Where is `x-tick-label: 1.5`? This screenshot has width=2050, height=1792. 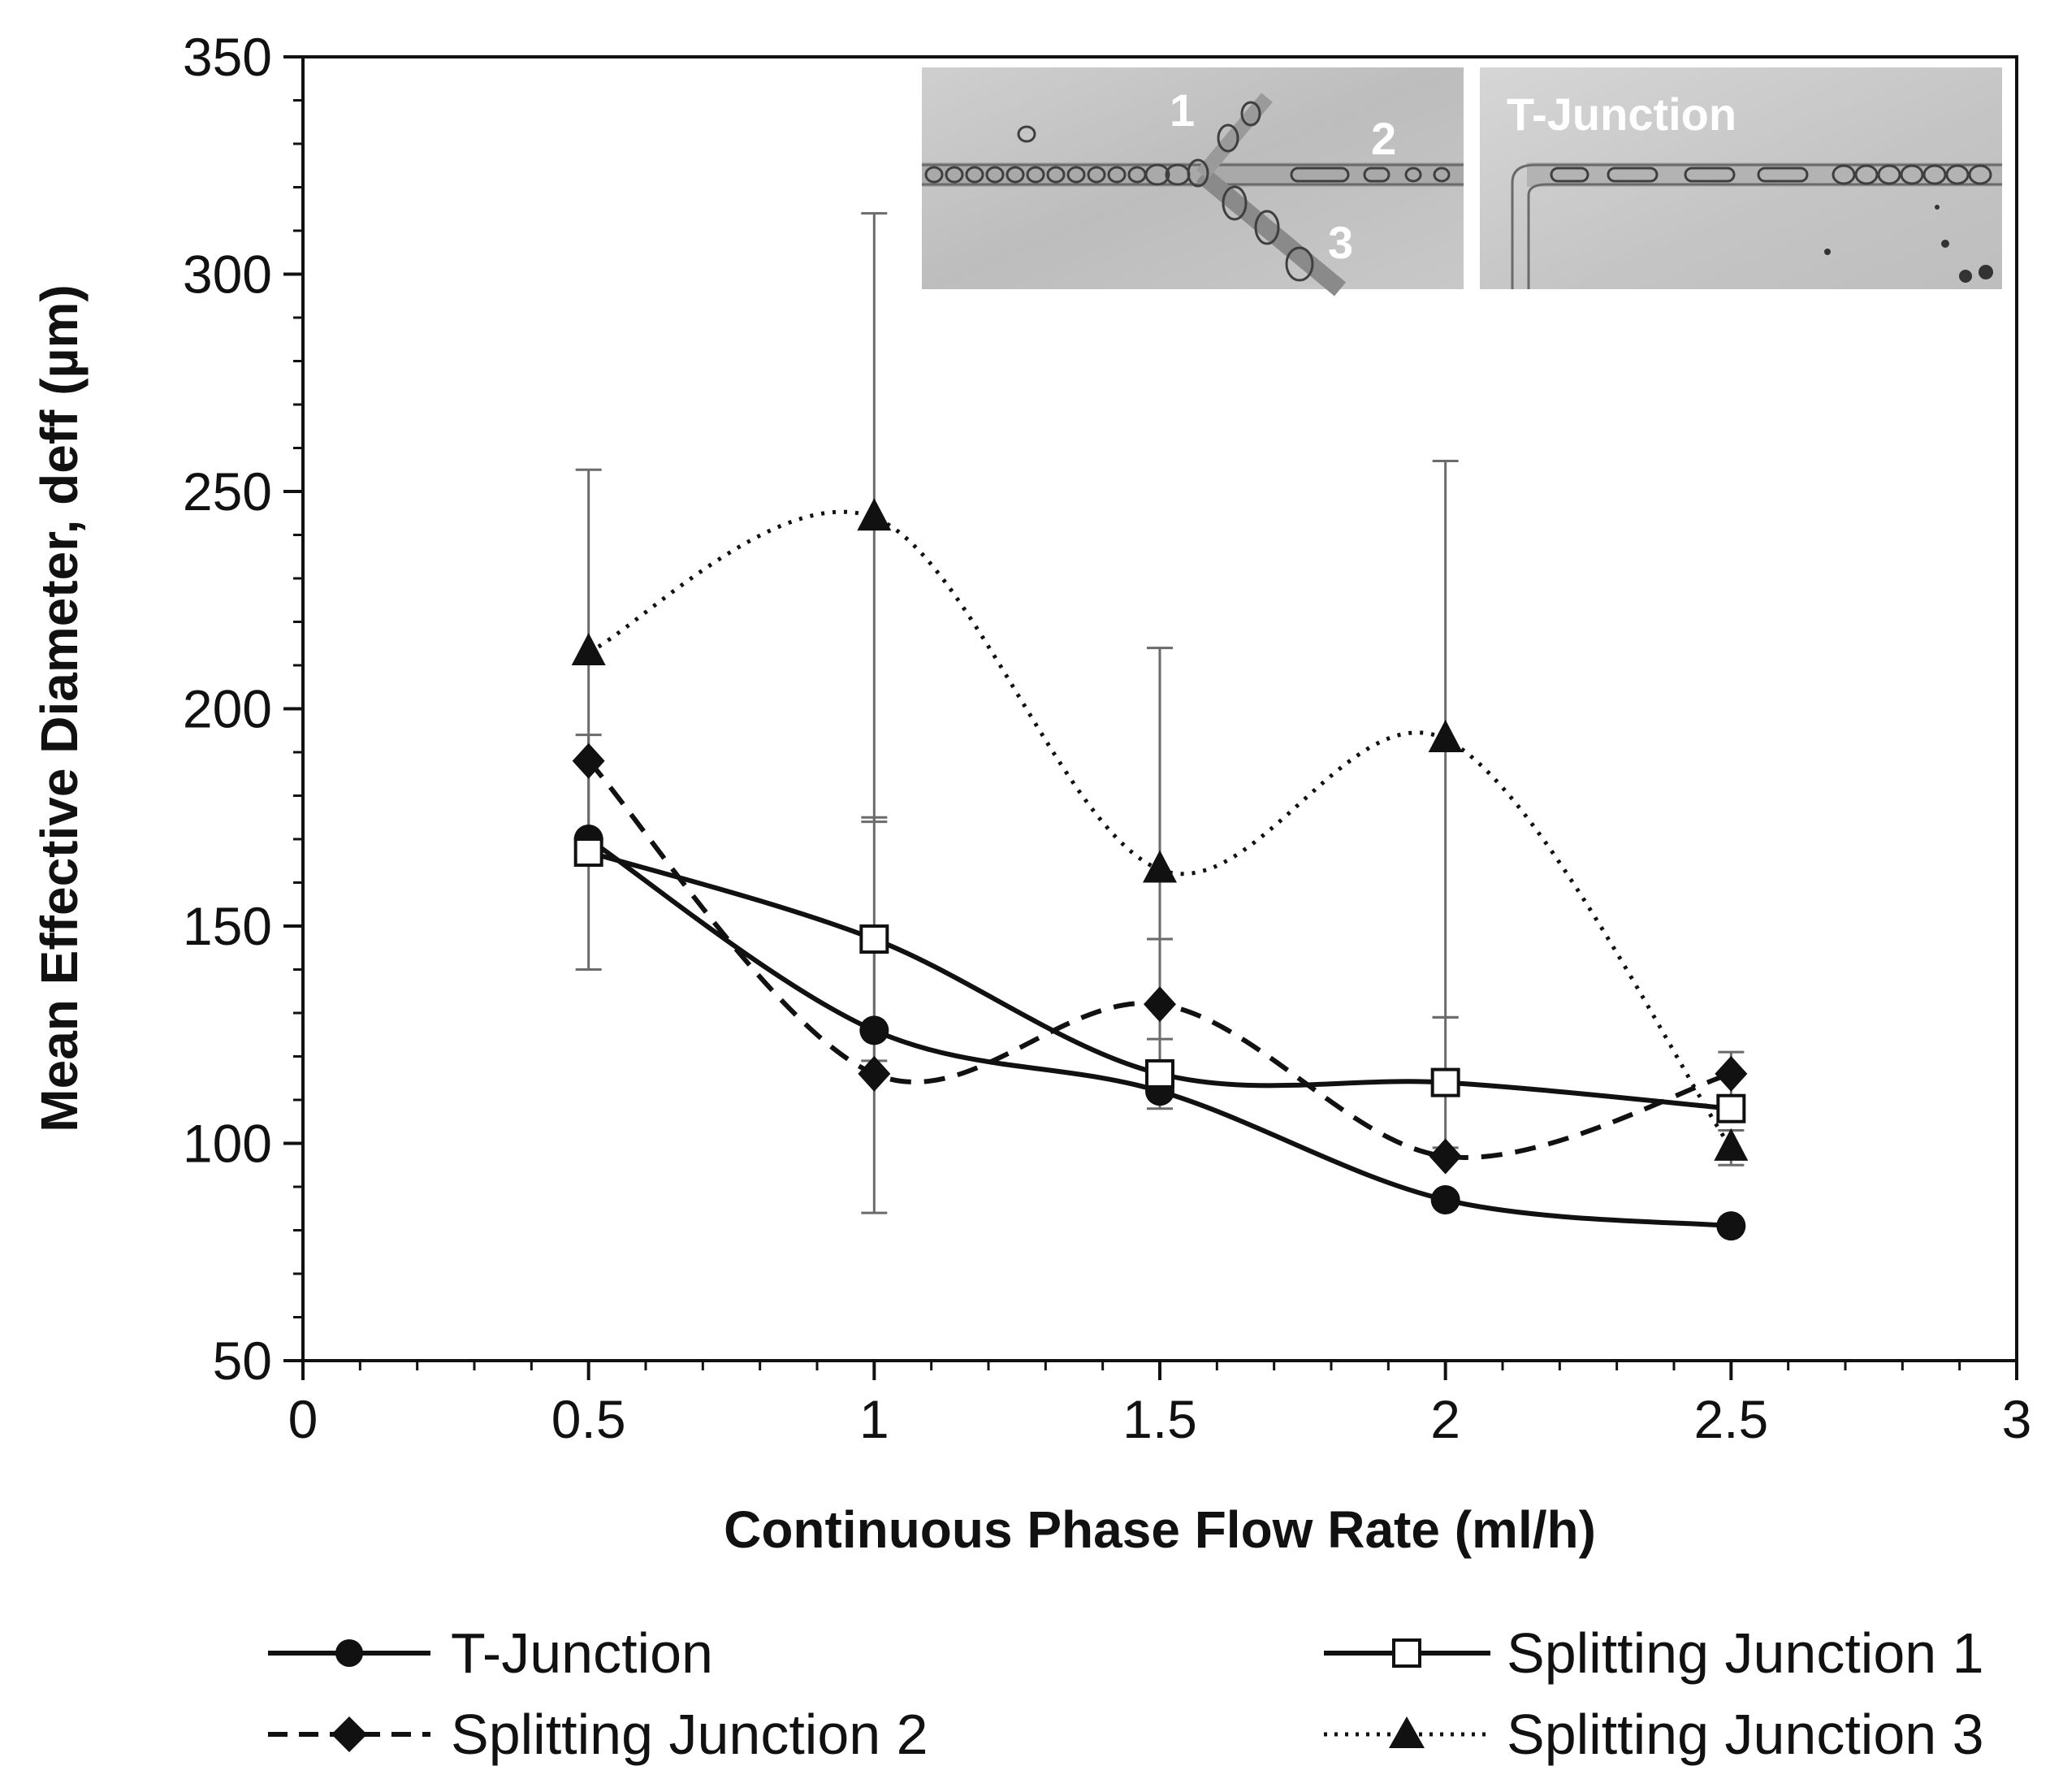 x-tick-label: 1.5 is located at coordinates (1159, 1419).